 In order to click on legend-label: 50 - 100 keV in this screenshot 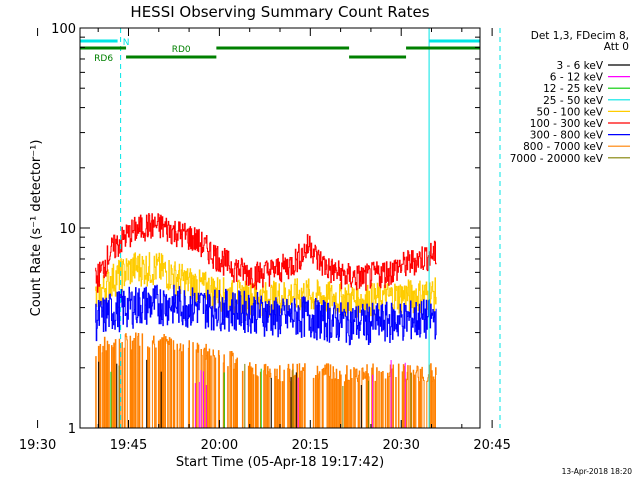, I will do `click(569, 112)`.